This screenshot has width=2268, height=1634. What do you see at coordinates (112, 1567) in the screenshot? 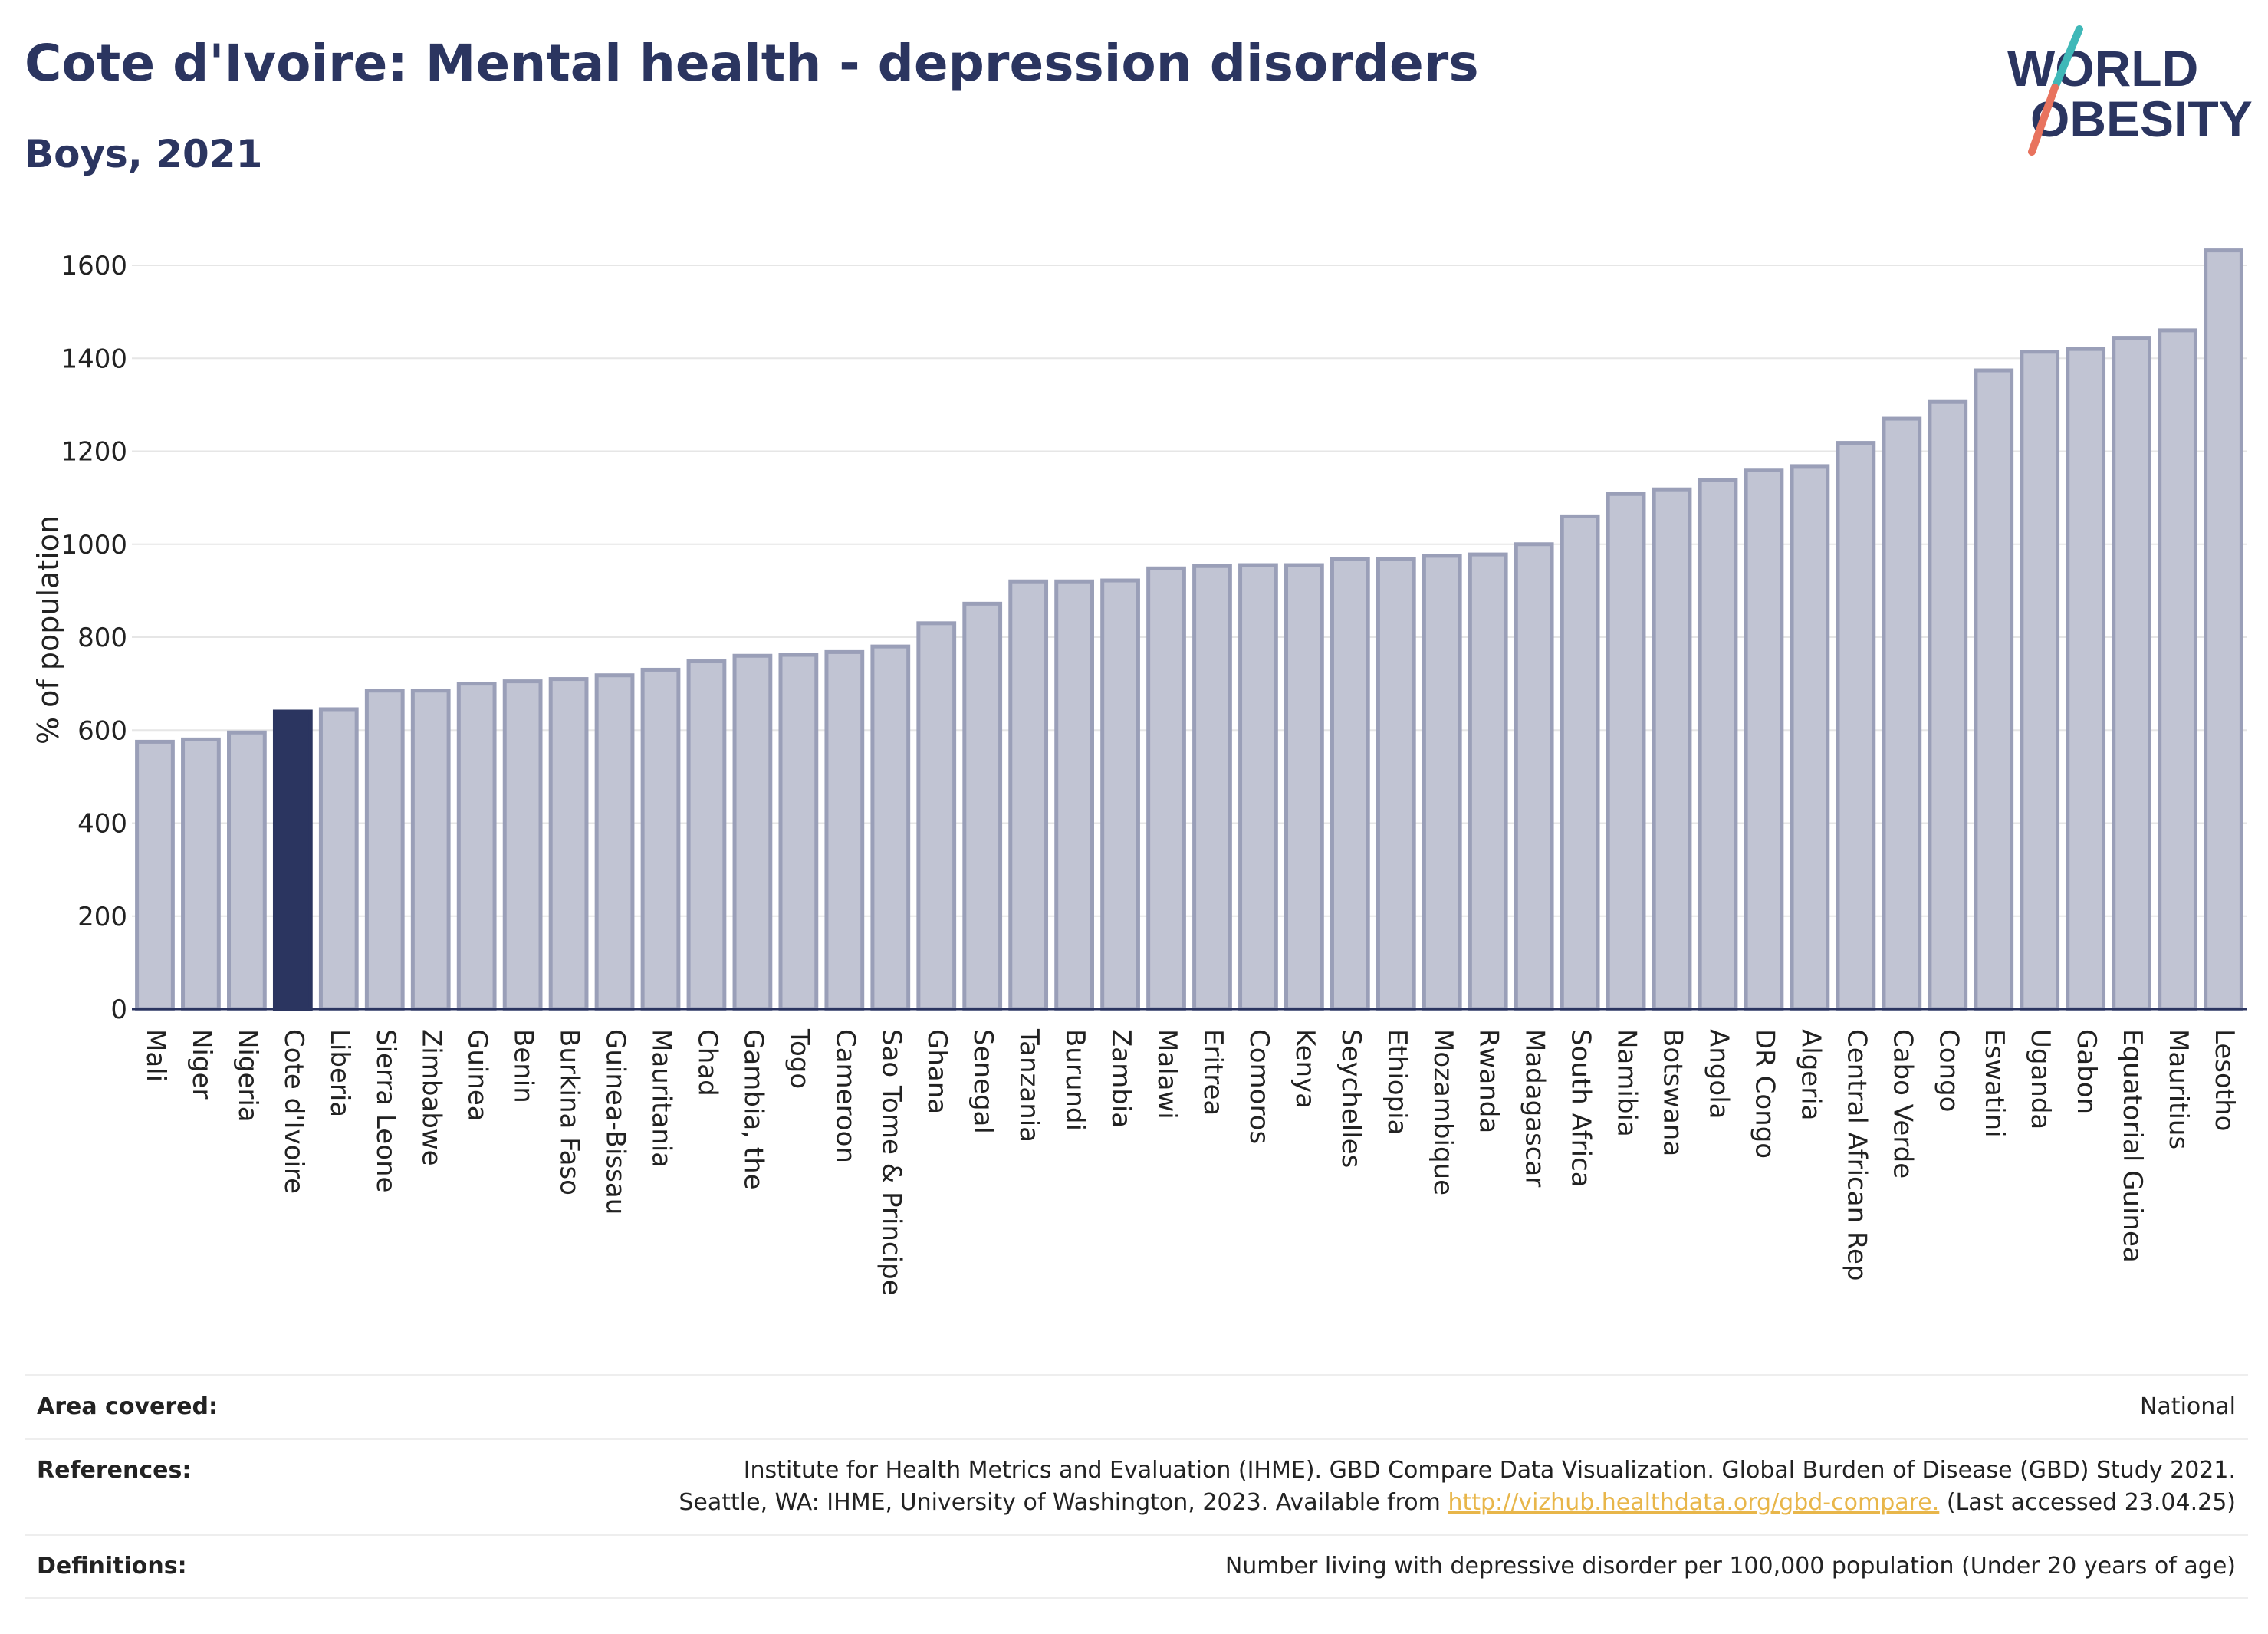
I see `definitions-label: Definitions:` at bounding box center [112, 1567].